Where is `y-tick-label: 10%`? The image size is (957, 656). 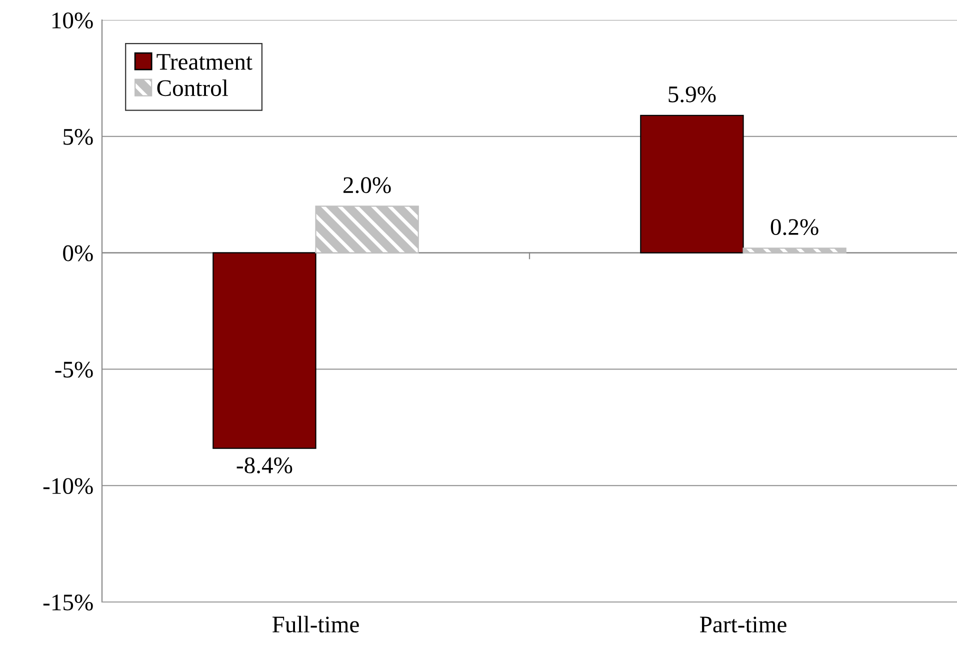
y-tick-label: 10% is located at coordinates (72, 20).